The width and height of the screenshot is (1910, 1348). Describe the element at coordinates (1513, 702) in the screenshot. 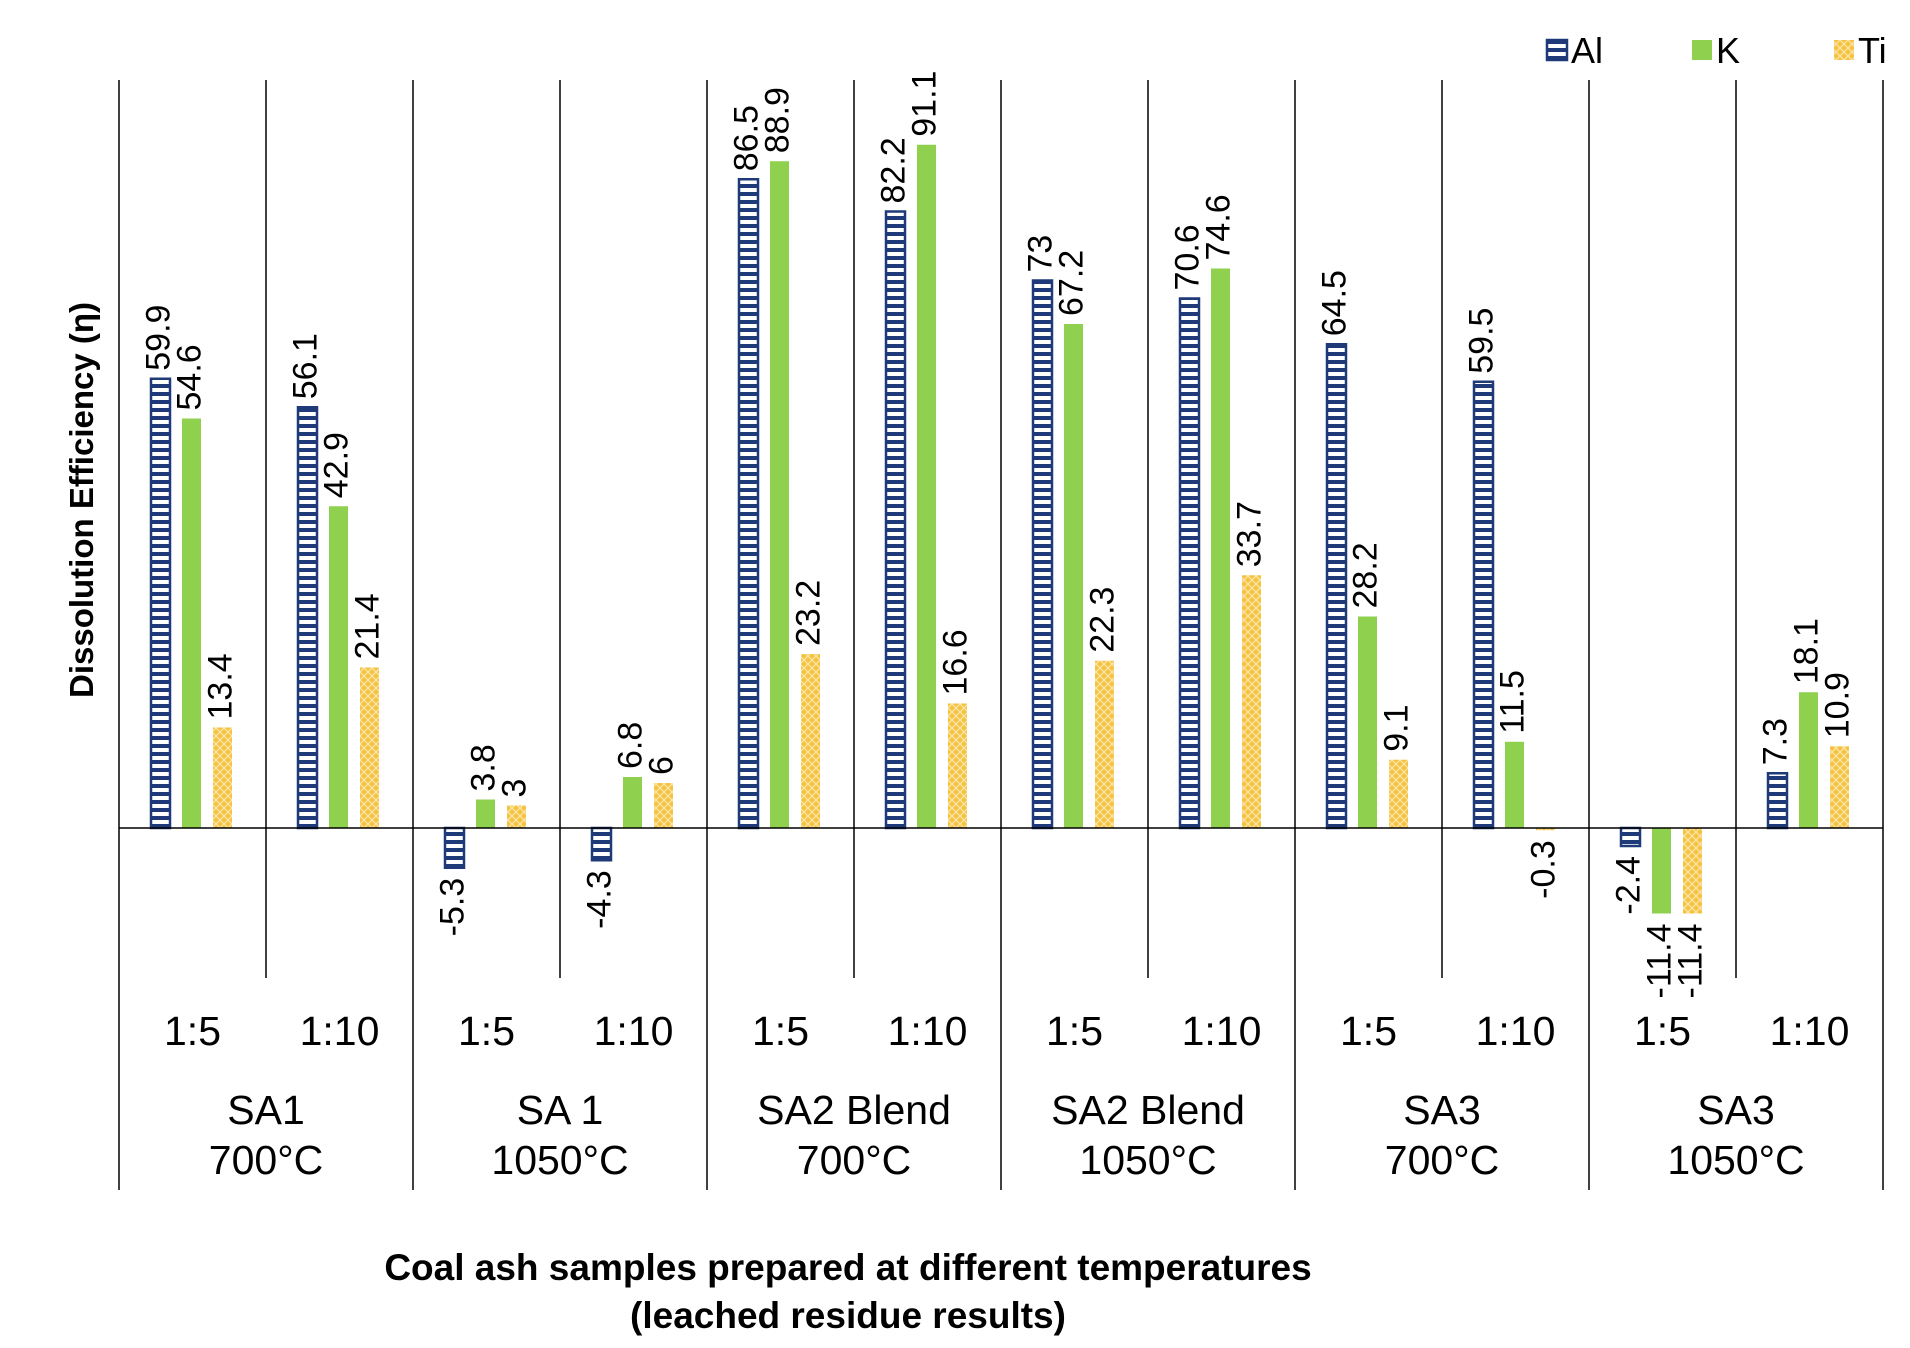

I see `data-label-k: 11.5` at that location.